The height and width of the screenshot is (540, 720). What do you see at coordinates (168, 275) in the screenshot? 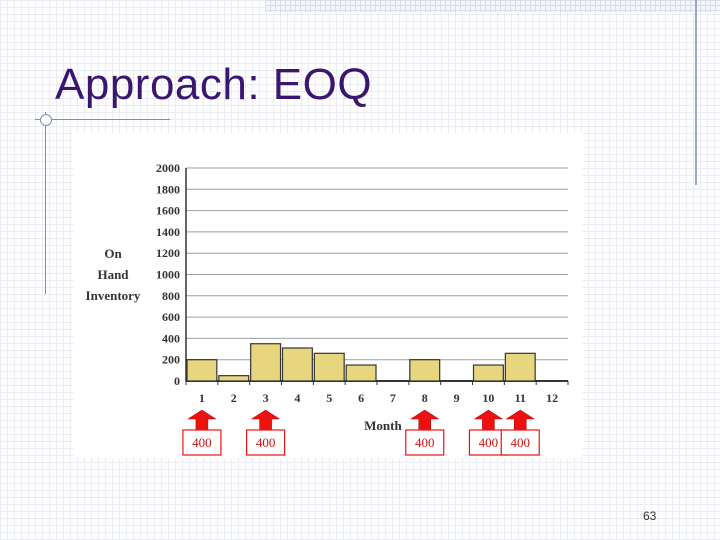
I see `y-tick-label: 1000` at bounding box center [168, 275].